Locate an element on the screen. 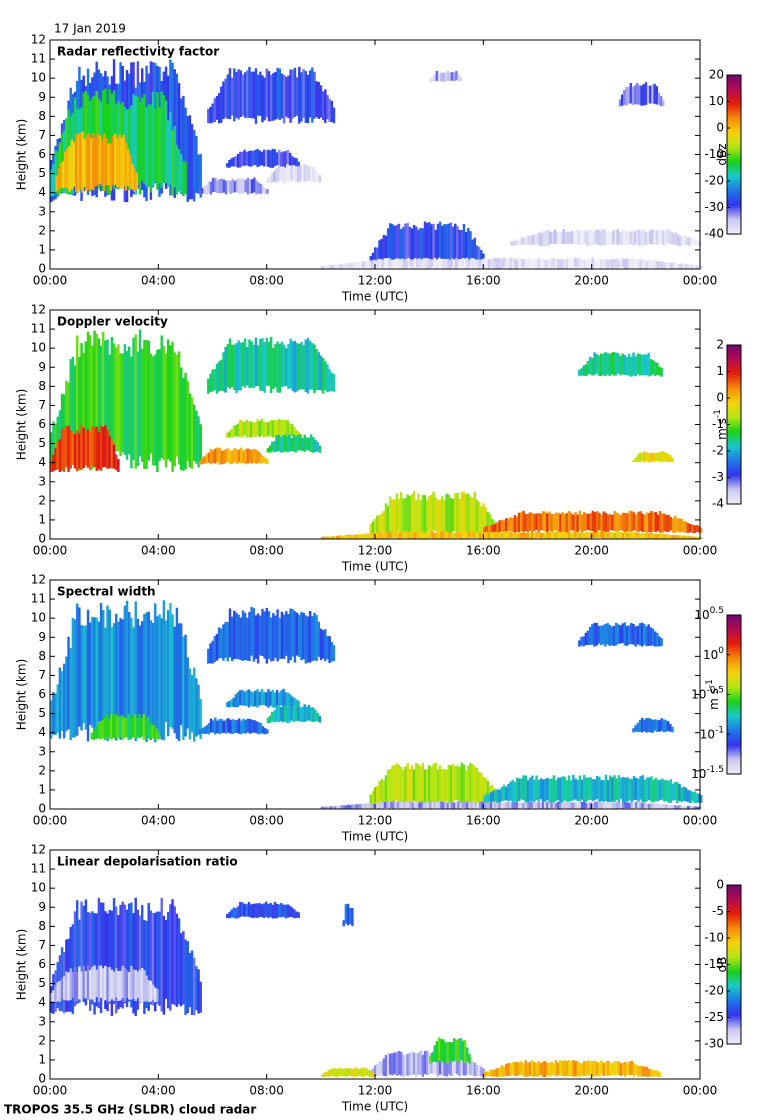 This screenshot has width=780, height=1120. colorbar-tick-label: -5 is located at coordinates (718, 911).